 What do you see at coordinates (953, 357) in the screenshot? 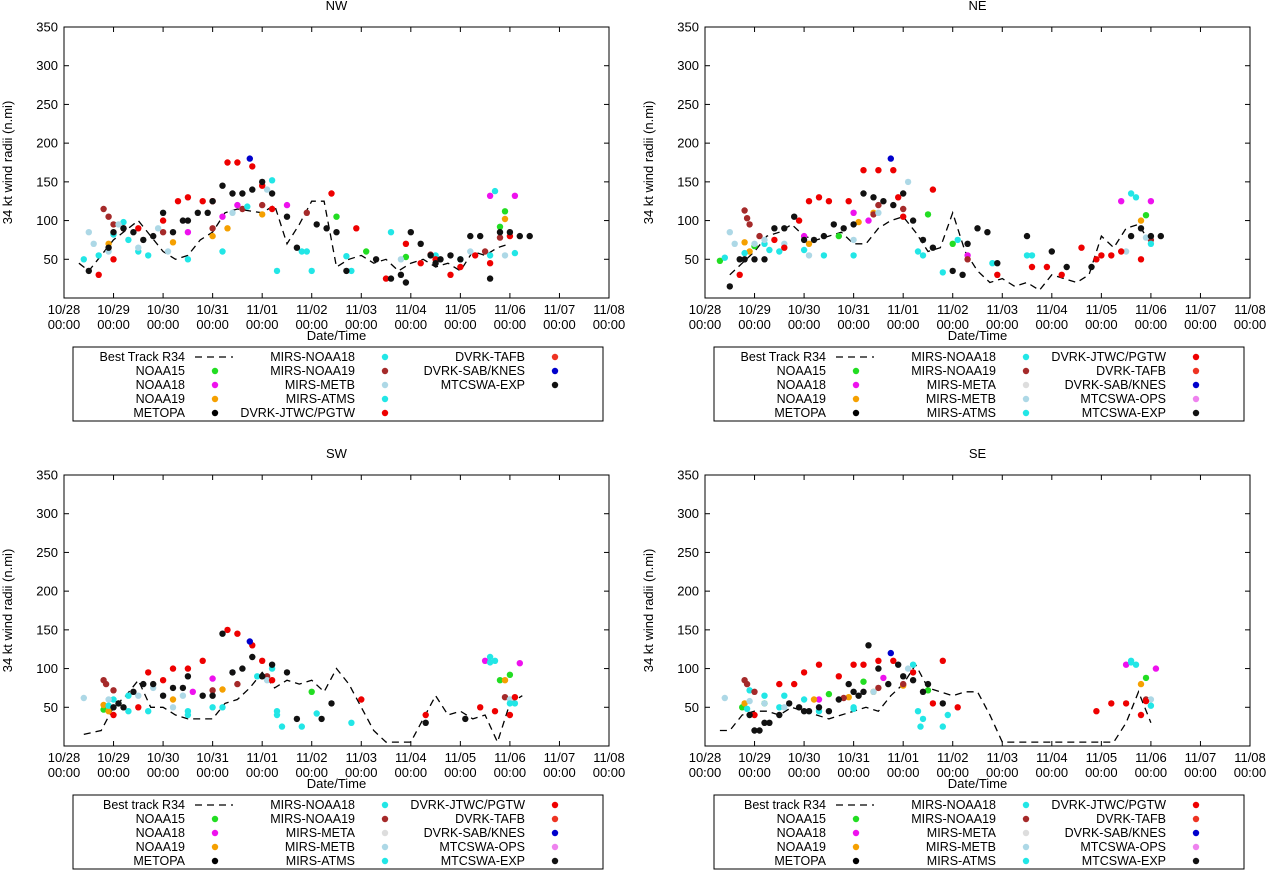
I see `legend-label: MIRS-NOAA18` at bounding box center [953, 357].